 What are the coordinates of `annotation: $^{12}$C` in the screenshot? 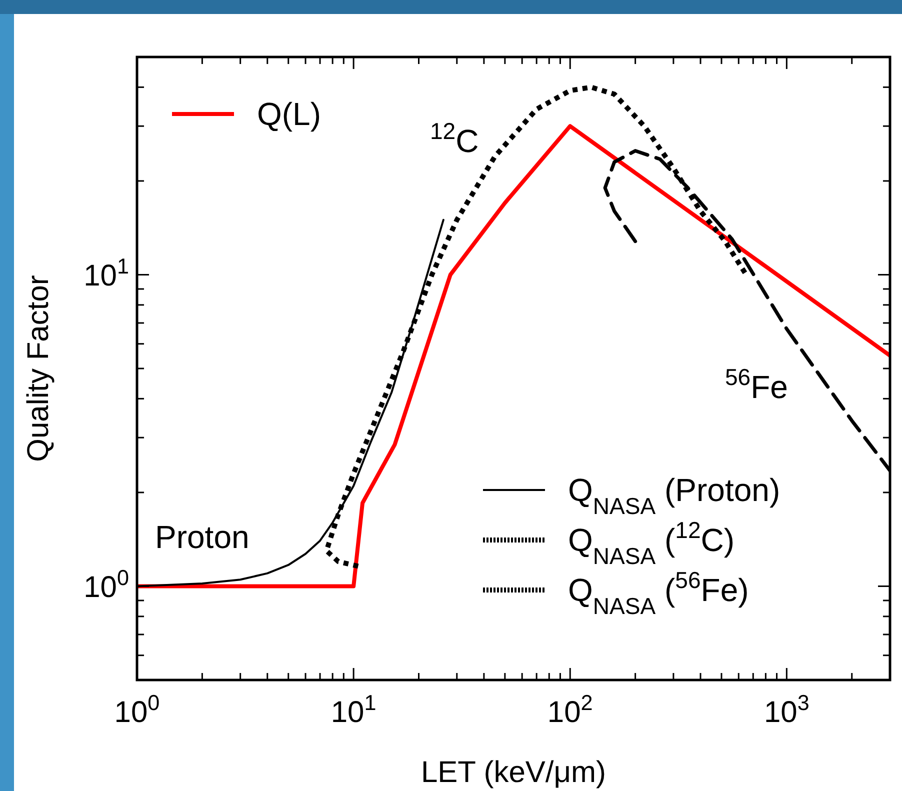 It's located at (454, 138).